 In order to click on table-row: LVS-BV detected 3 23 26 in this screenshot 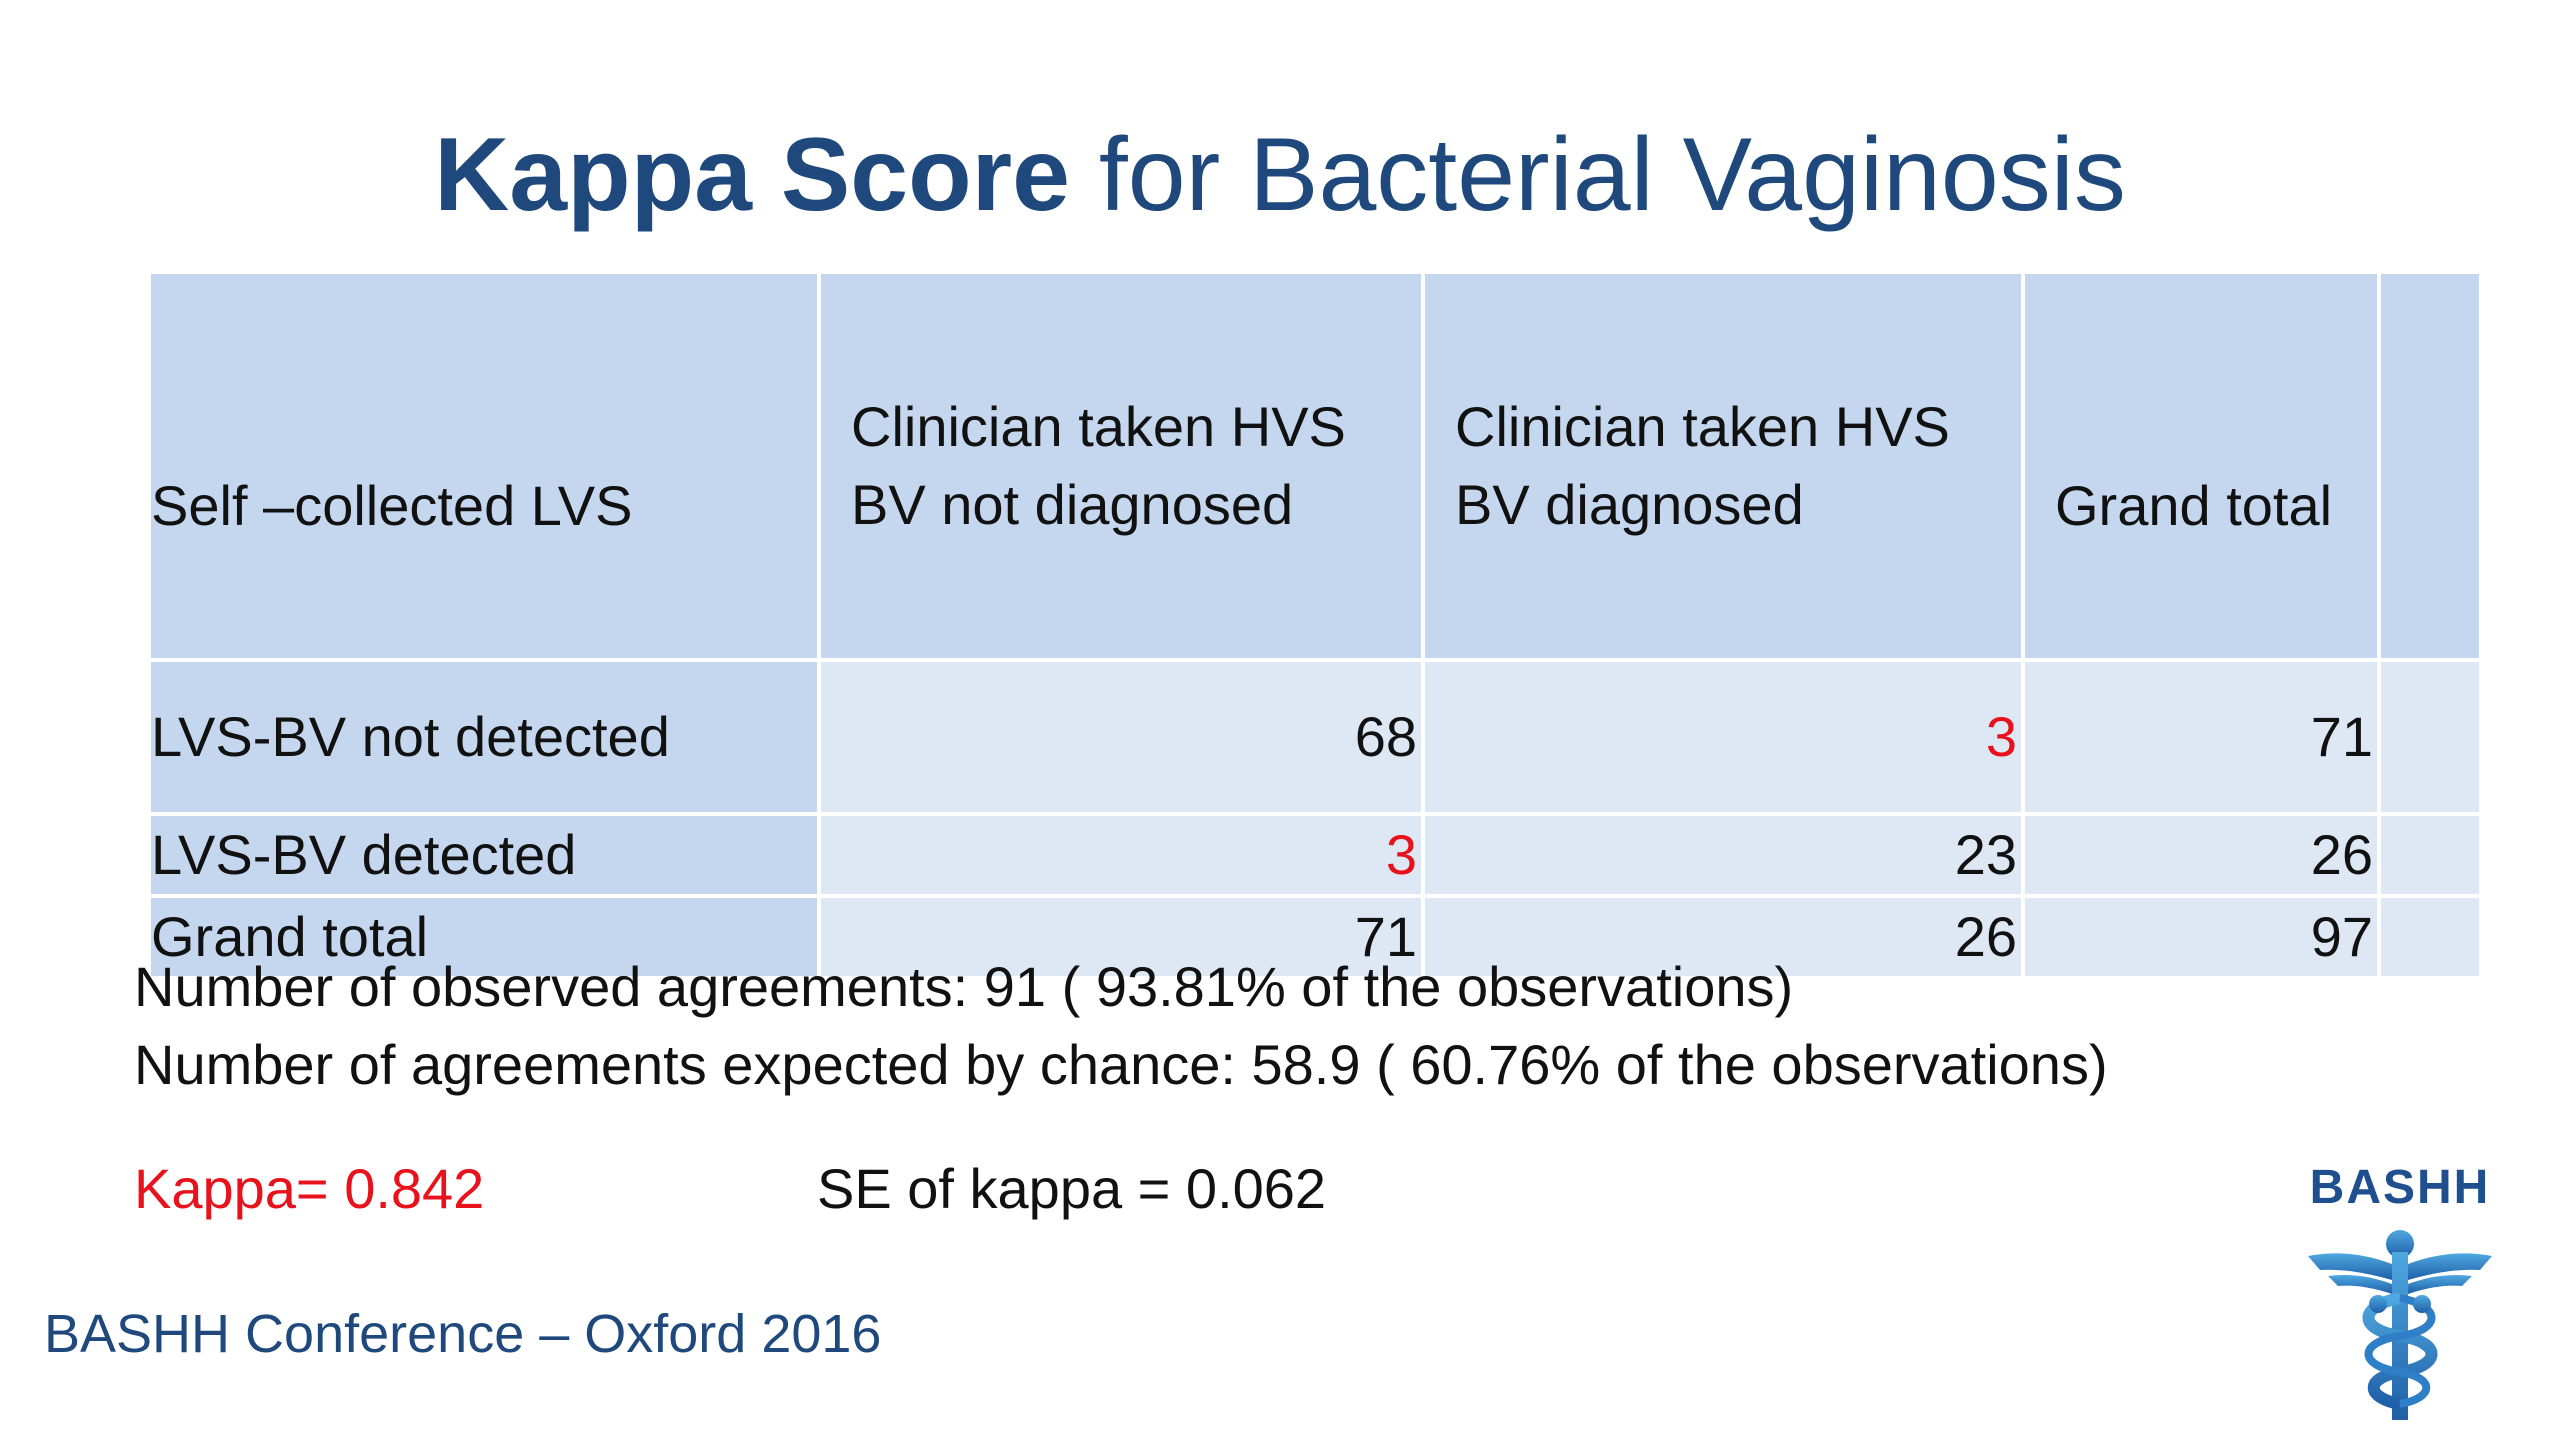, I will do `click(1315, 857)`.